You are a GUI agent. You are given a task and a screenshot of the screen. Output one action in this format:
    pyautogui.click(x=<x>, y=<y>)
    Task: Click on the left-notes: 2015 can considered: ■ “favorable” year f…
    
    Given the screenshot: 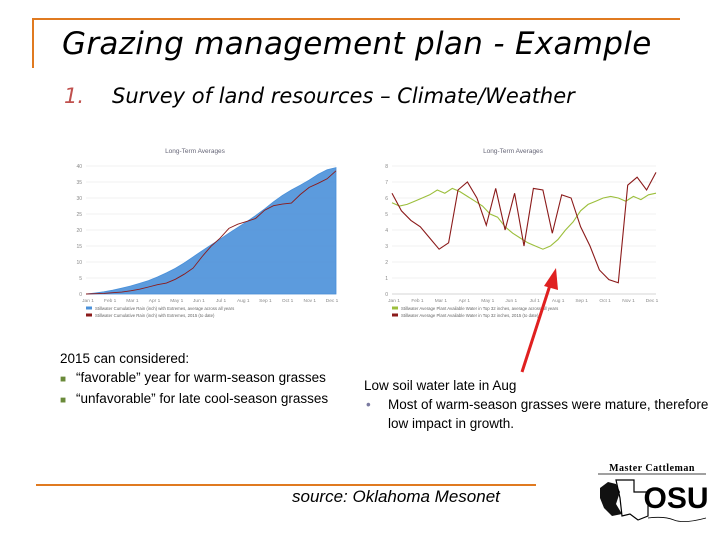 What is the action you would take?
    pyautogui.click(x=194, y=379)
    